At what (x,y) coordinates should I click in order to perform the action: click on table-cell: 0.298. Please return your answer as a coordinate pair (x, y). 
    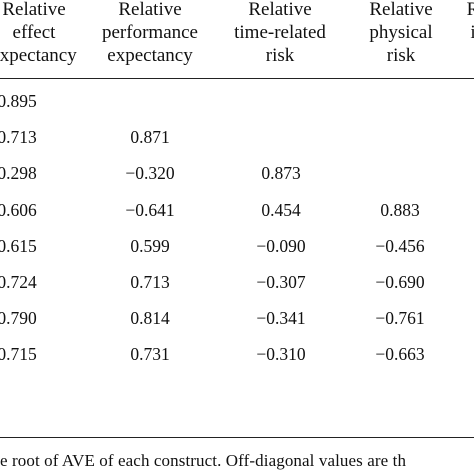
    Looking at the image, I should click on (18, 173).